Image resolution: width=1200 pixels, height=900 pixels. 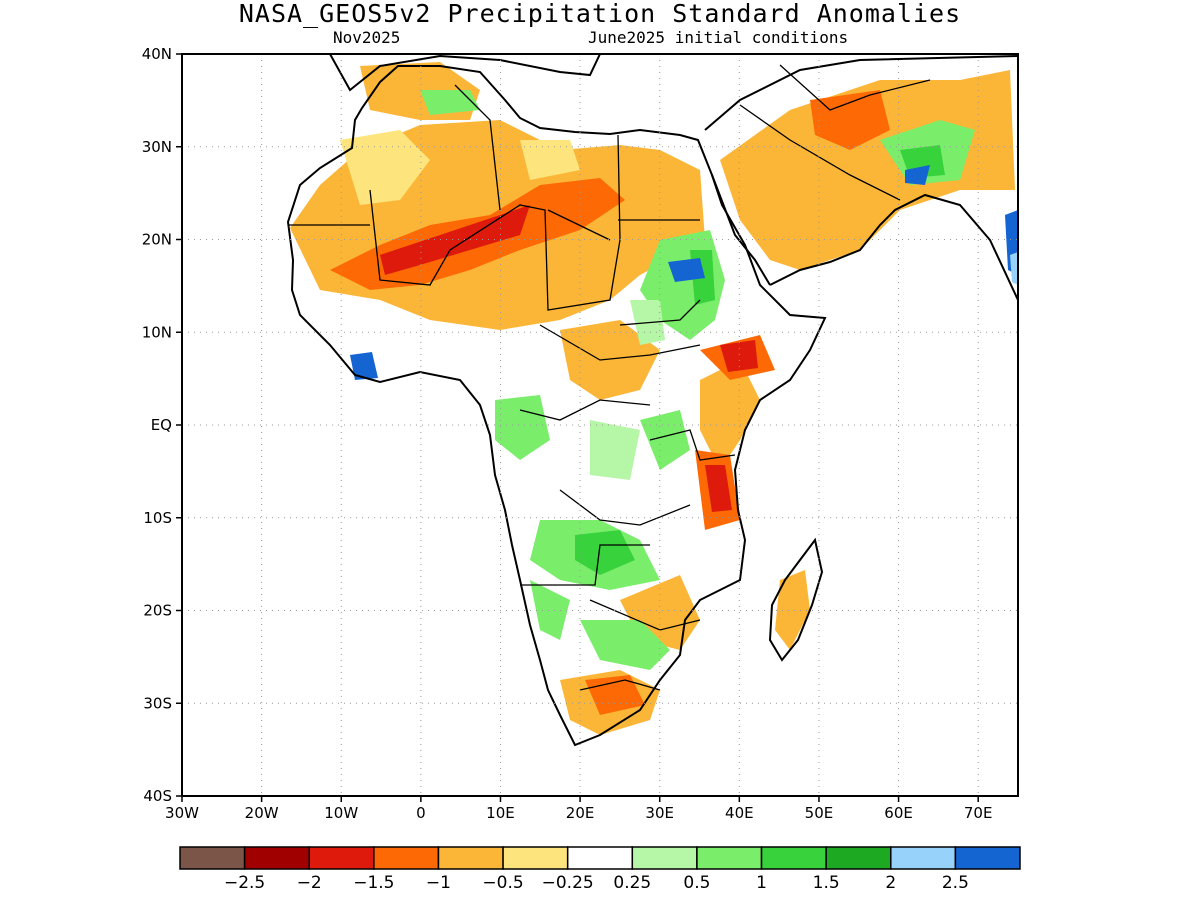 What do you see at coordinates (739, 813) in the screenshot?
I see `lon-tick-label: 40E` at bounding box center [739, 813].